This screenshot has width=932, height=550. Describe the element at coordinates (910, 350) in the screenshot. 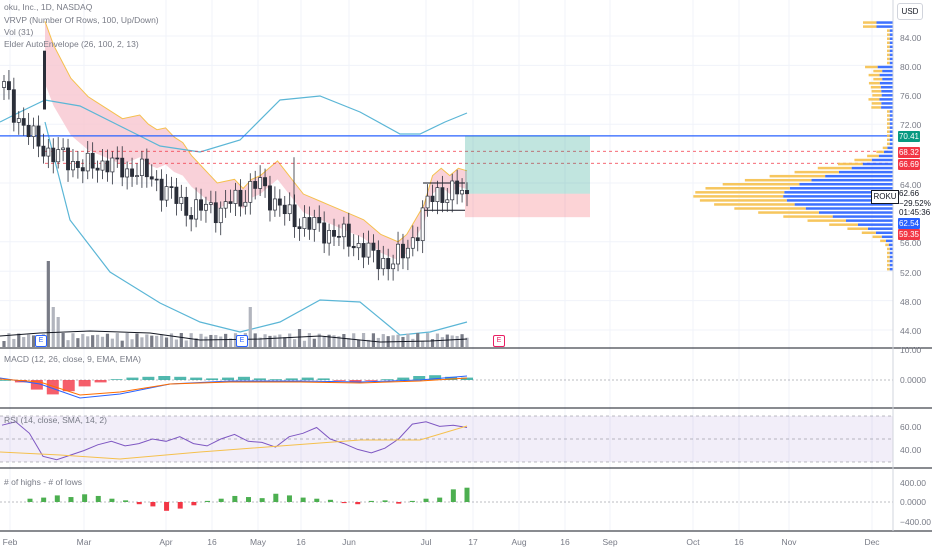

I see `price-axis-label: 10.00` at that location.